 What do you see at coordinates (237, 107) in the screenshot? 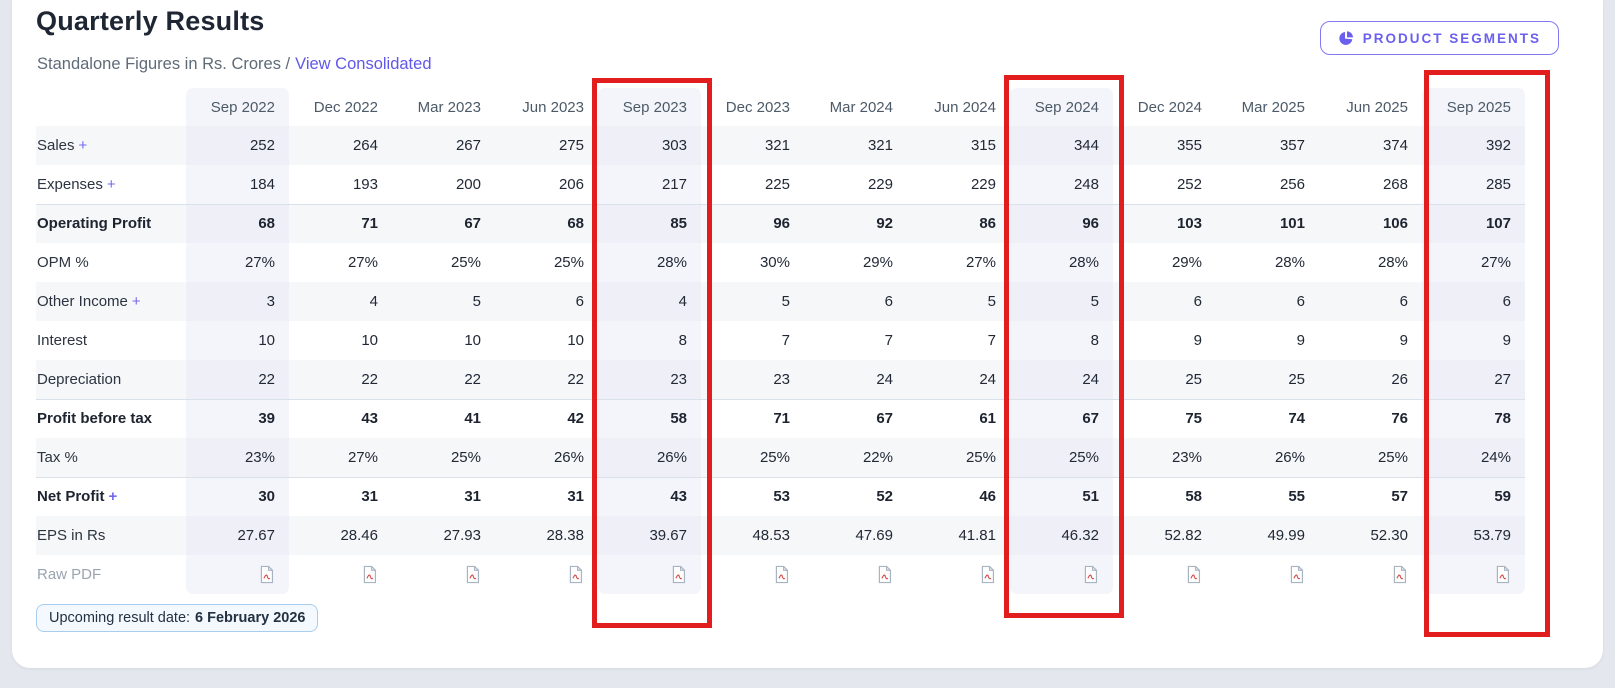
I see `column-header-sep-2022: Sep 2022` at bounding box center [237, 107].